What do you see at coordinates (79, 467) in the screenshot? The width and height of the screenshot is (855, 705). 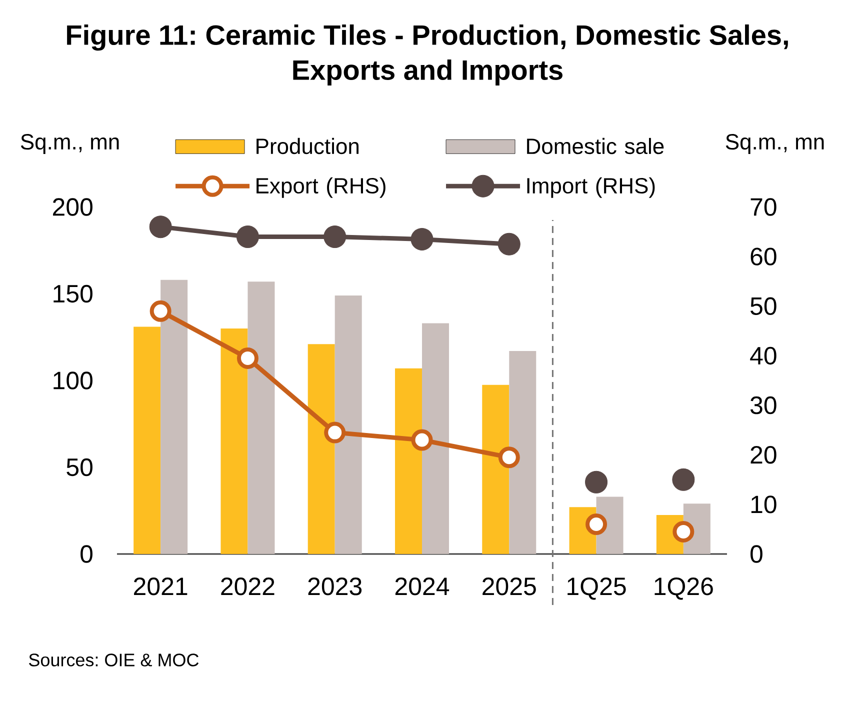 I see `y-tick-label: 50` at bounding box center [79, 467].